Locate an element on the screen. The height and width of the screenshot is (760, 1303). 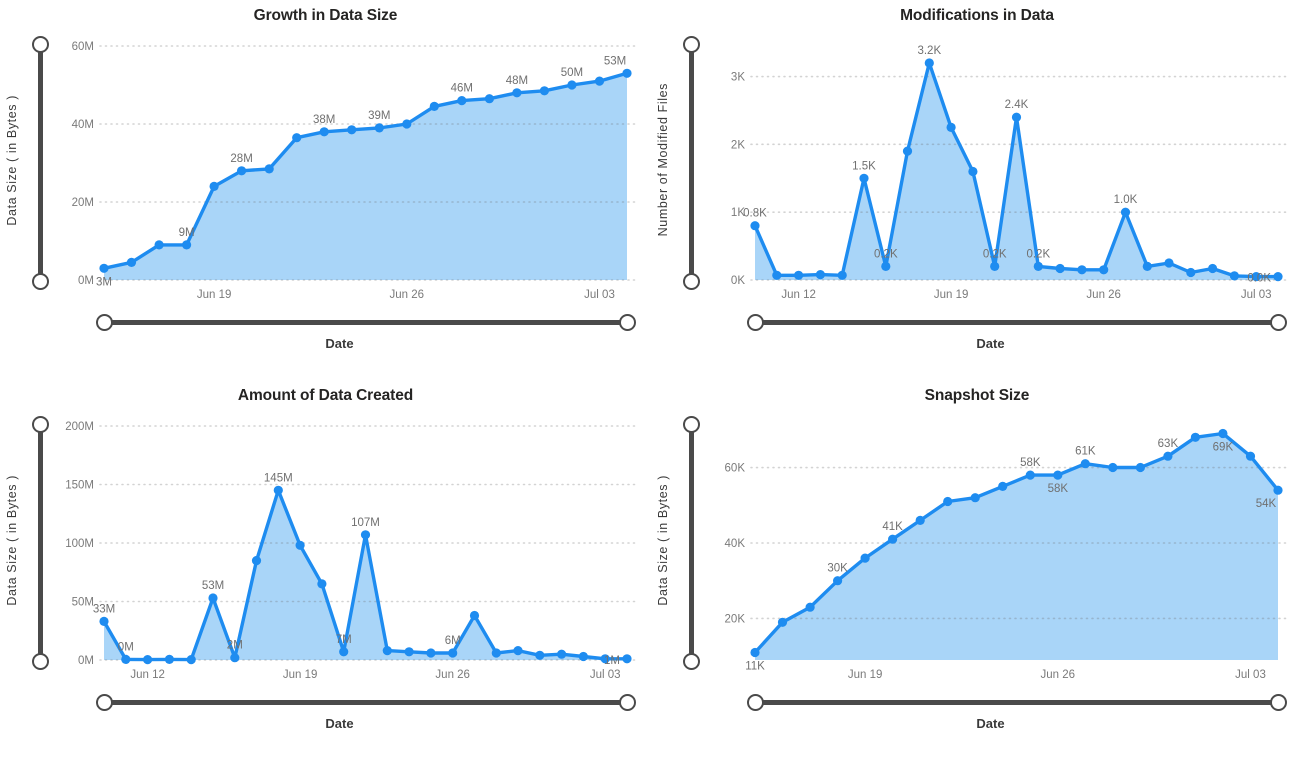
svg-text: 60M is located at coordinates (83, 47).